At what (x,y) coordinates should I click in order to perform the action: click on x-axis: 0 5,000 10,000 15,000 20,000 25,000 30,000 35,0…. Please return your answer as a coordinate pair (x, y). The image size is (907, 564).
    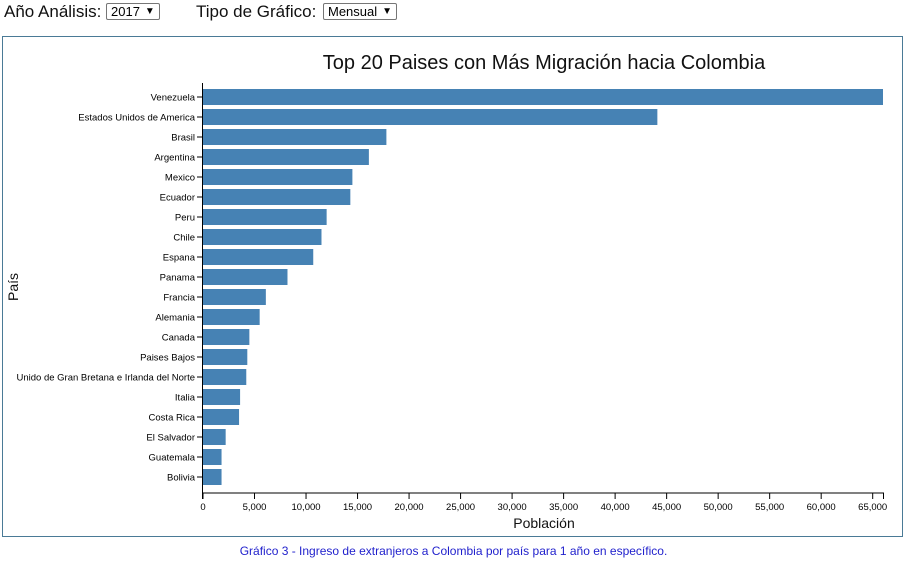
    Looking at the image, I should click on (543, 502).